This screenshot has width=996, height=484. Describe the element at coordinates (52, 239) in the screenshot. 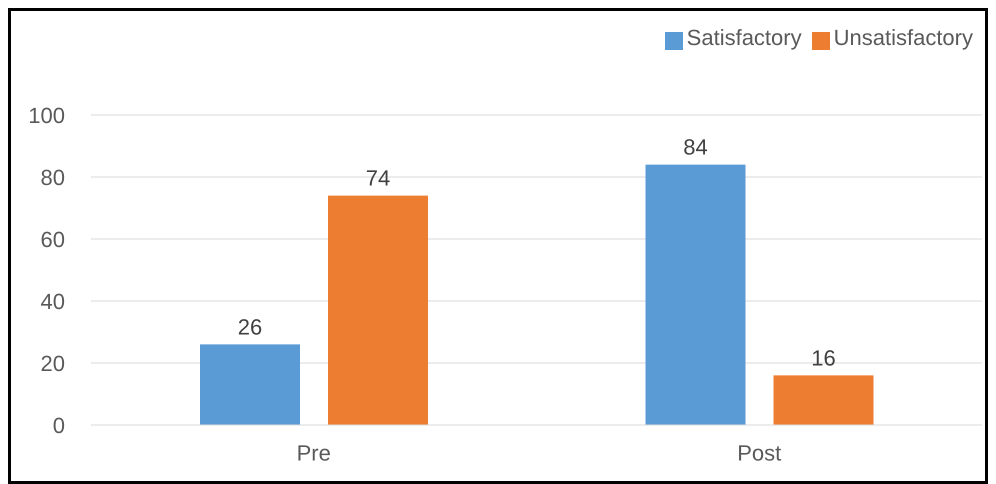

I see `y-tick-label: 60` at that location.